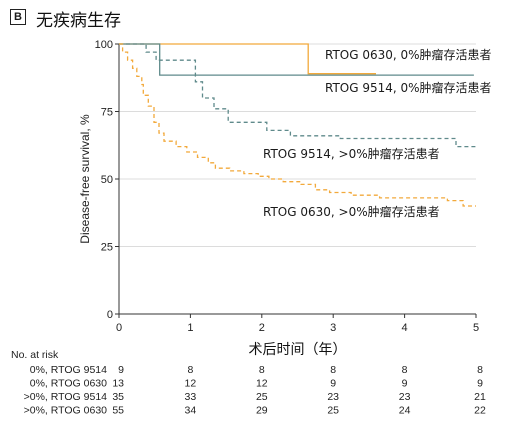 Image resolution: width=532 pixels, height=432 pixels. I want to click on y-tick-label: 75, so click(107, 113).